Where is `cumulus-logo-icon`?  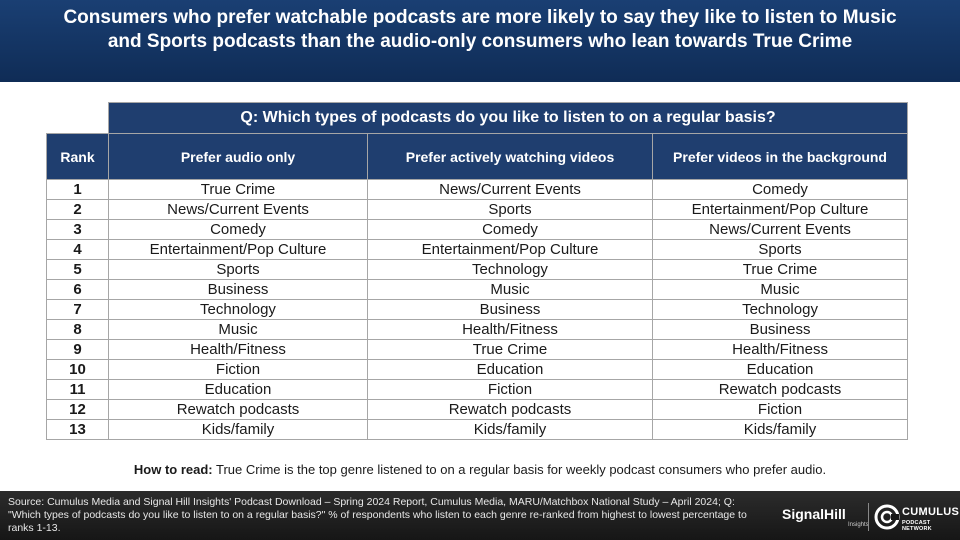 cumulus-logo-icon is located at coordinates (887, 517).